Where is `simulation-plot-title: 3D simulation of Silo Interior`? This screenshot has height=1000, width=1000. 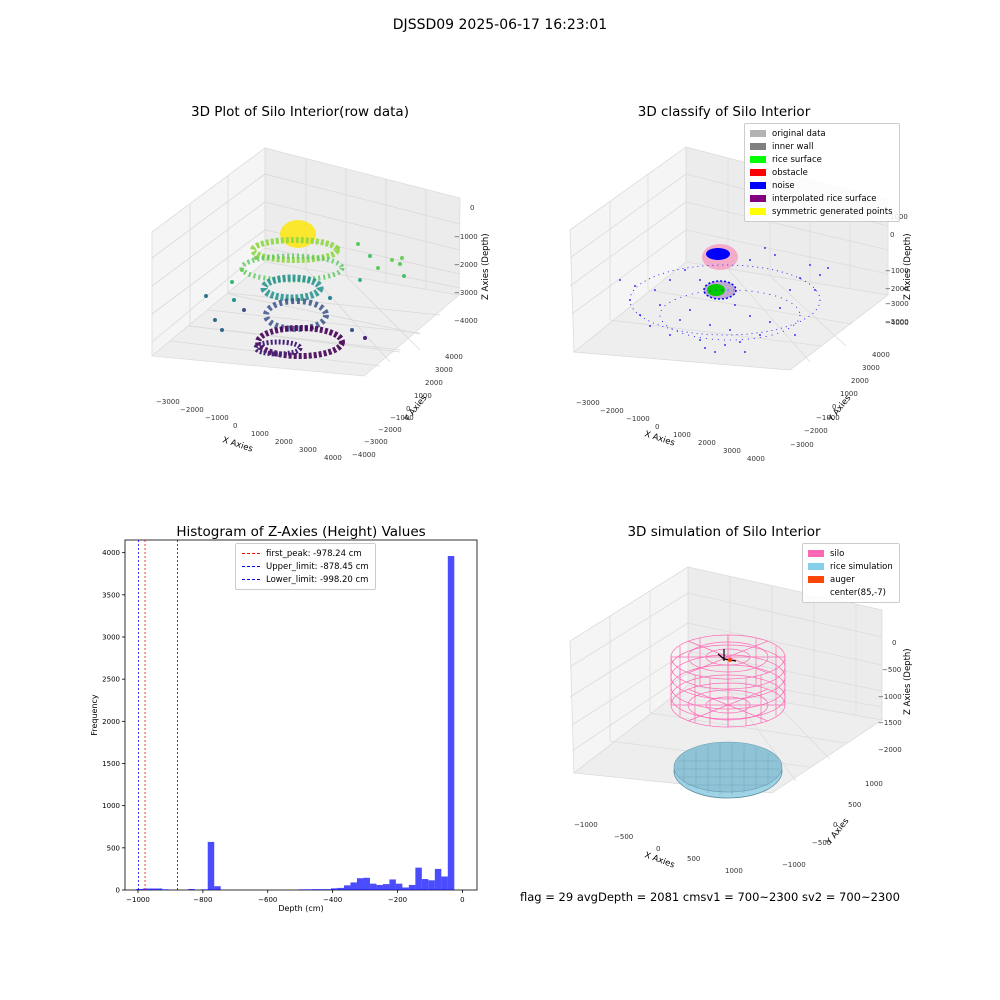
simulation-plot-title: 3D simulation of Silo Interior is located at coordinates (724, 532).